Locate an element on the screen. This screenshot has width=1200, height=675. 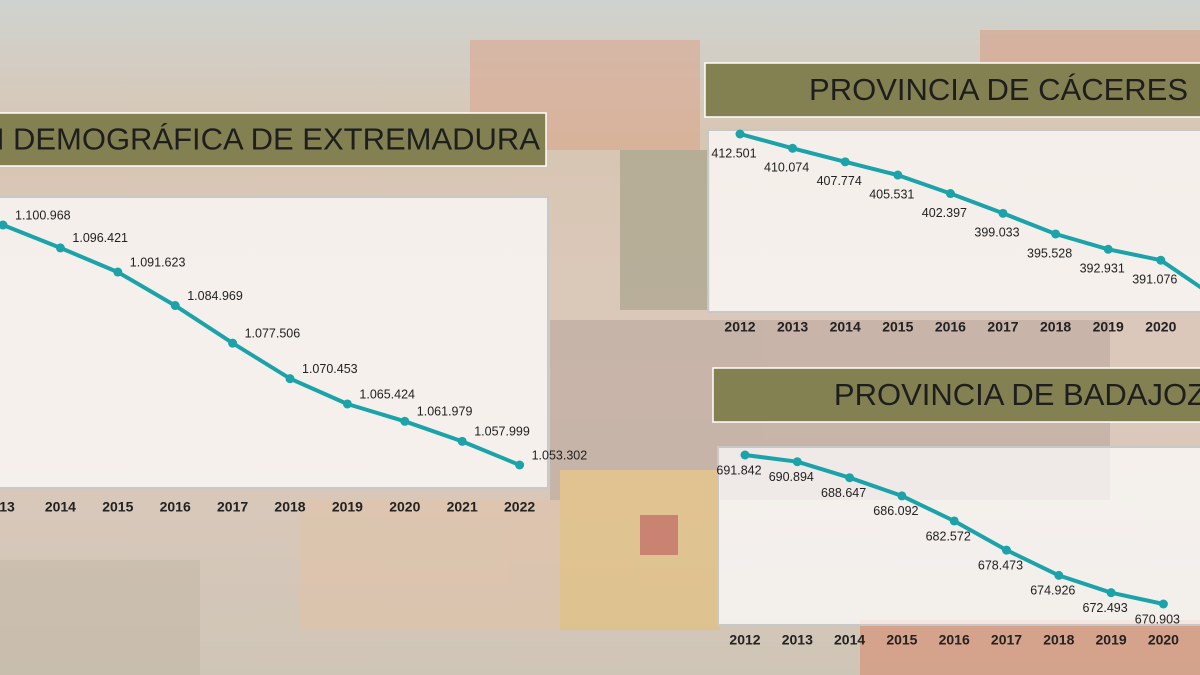
value-label: 412.501 is located at coordinates (733, 153).